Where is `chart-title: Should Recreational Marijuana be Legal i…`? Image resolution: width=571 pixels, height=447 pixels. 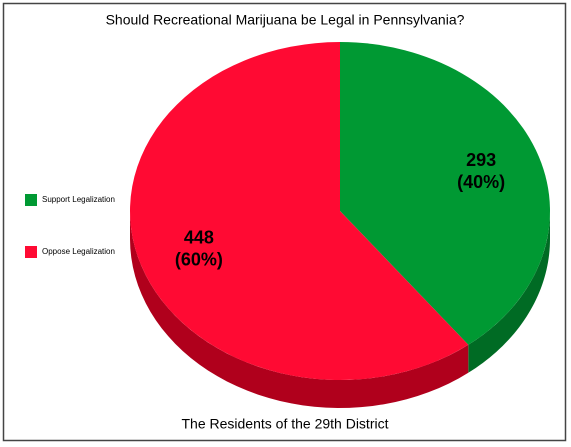 chart-title: Should Recreational Marijuana be Legal i… is located at coordinates (285, 20).